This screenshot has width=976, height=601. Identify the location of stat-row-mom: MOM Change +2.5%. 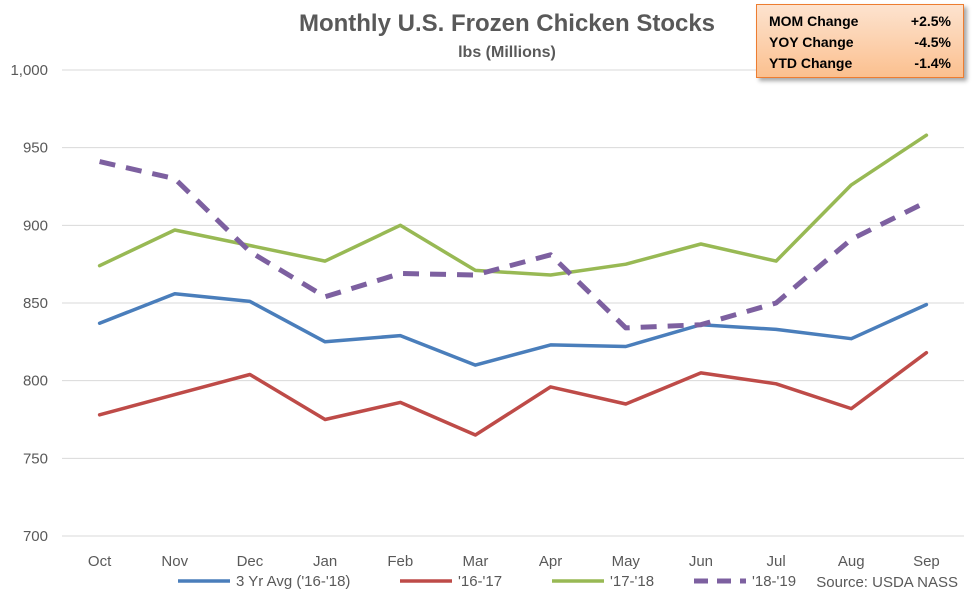
(860, 21).